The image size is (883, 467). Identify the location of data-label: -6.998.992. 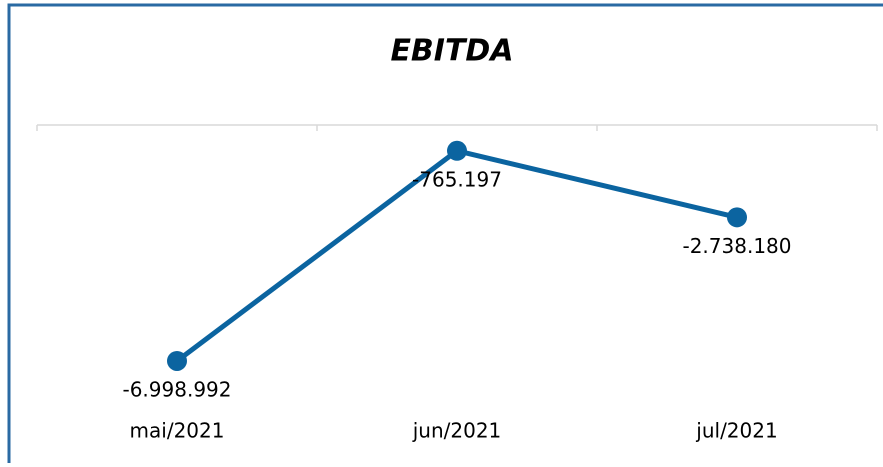
(176, 389).